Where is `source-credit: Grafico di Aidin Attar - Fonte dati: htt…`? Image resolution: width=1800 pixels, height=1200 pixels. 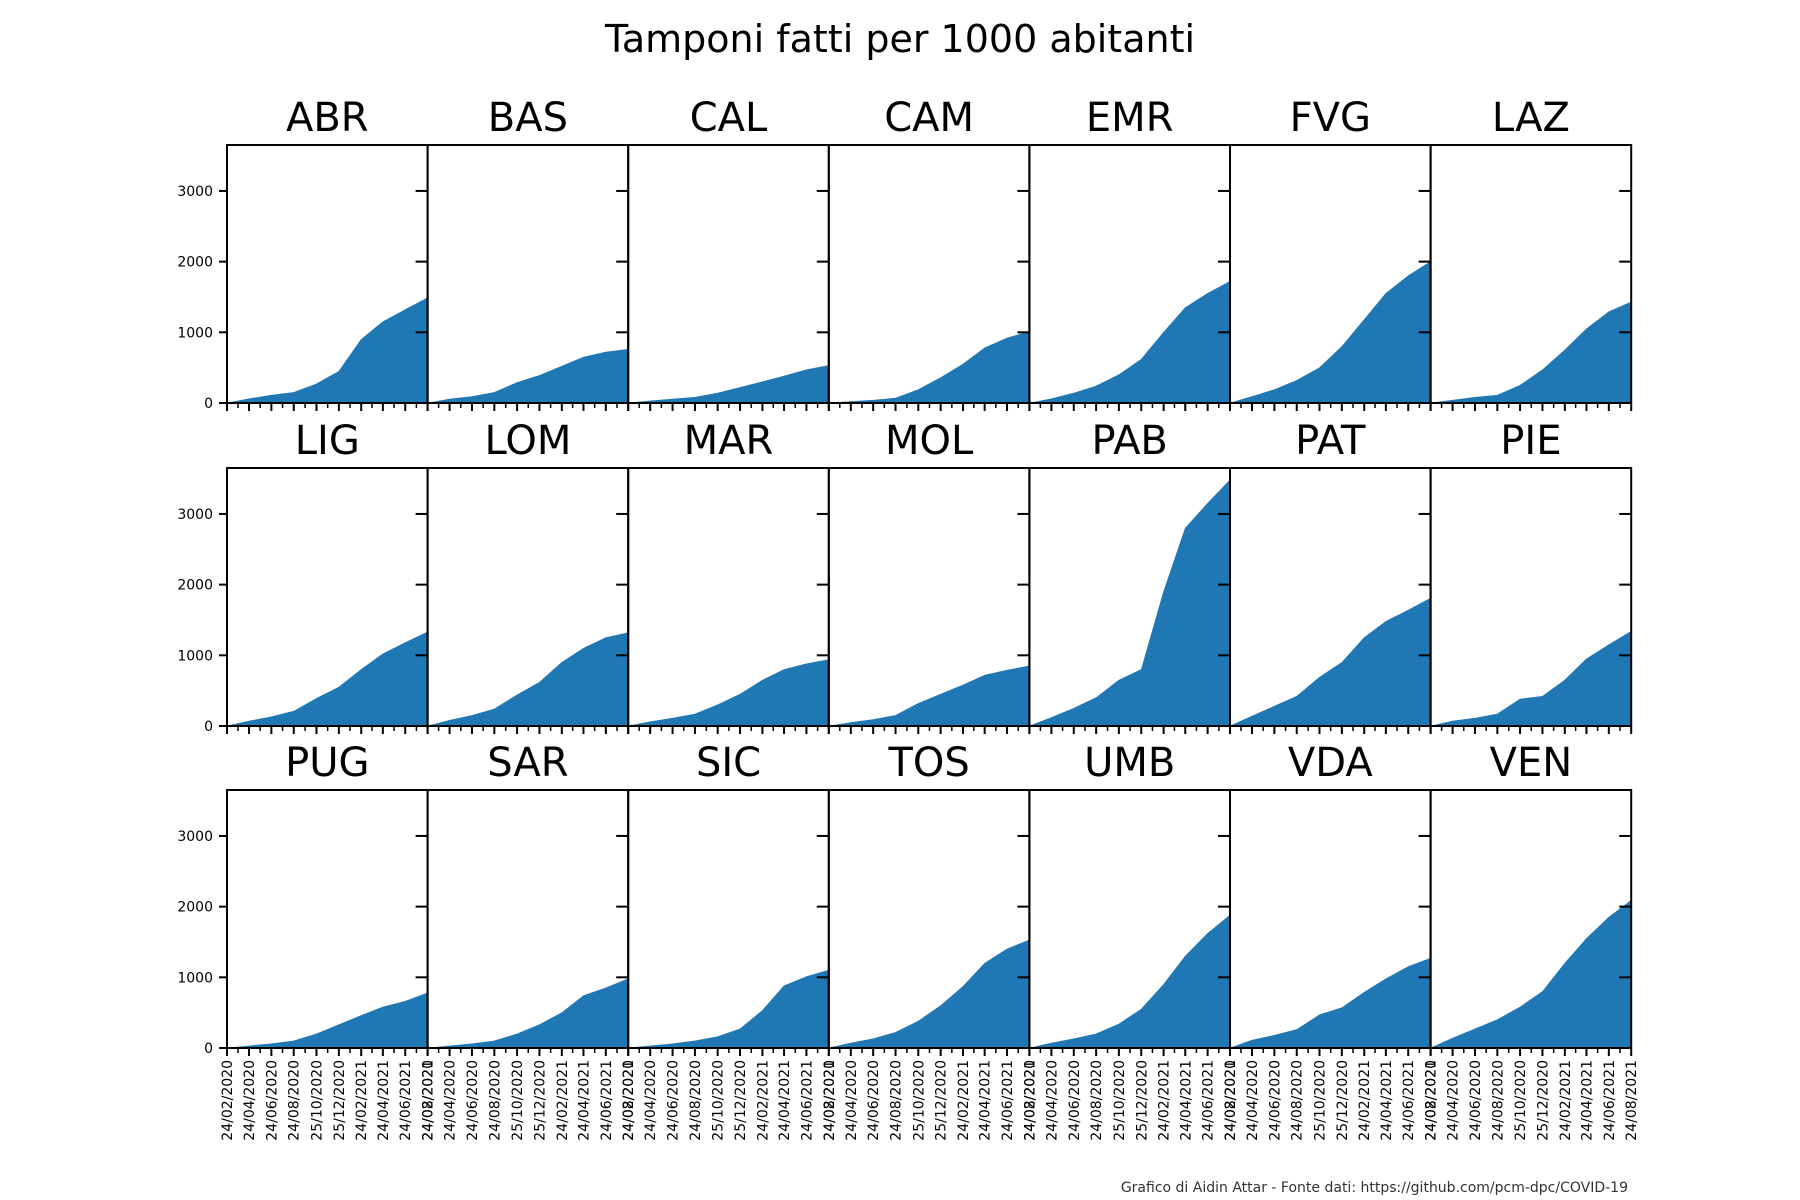 source-credit: Grafico di Aidin Attar - Fonte dati: htt… is located at coordinates (1374, 1188).